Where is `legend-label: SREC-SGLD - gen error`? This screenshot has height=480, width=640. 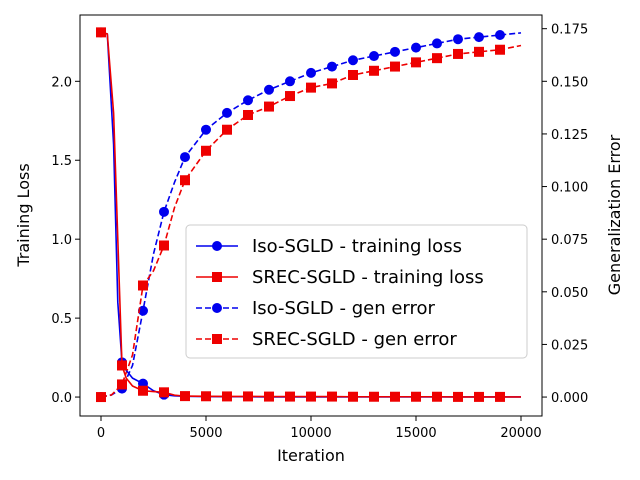 legend-label: SREC-SGLD - gen error is located at coordinates (354, 339).